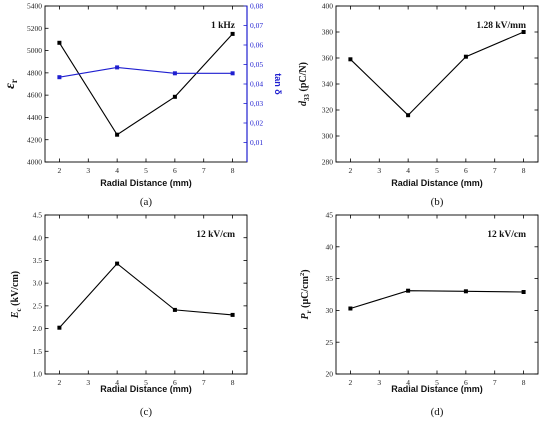  Describe the element at coordinates (328, 162) in the screenshot. I see `y-tick-label: 280` at that location.